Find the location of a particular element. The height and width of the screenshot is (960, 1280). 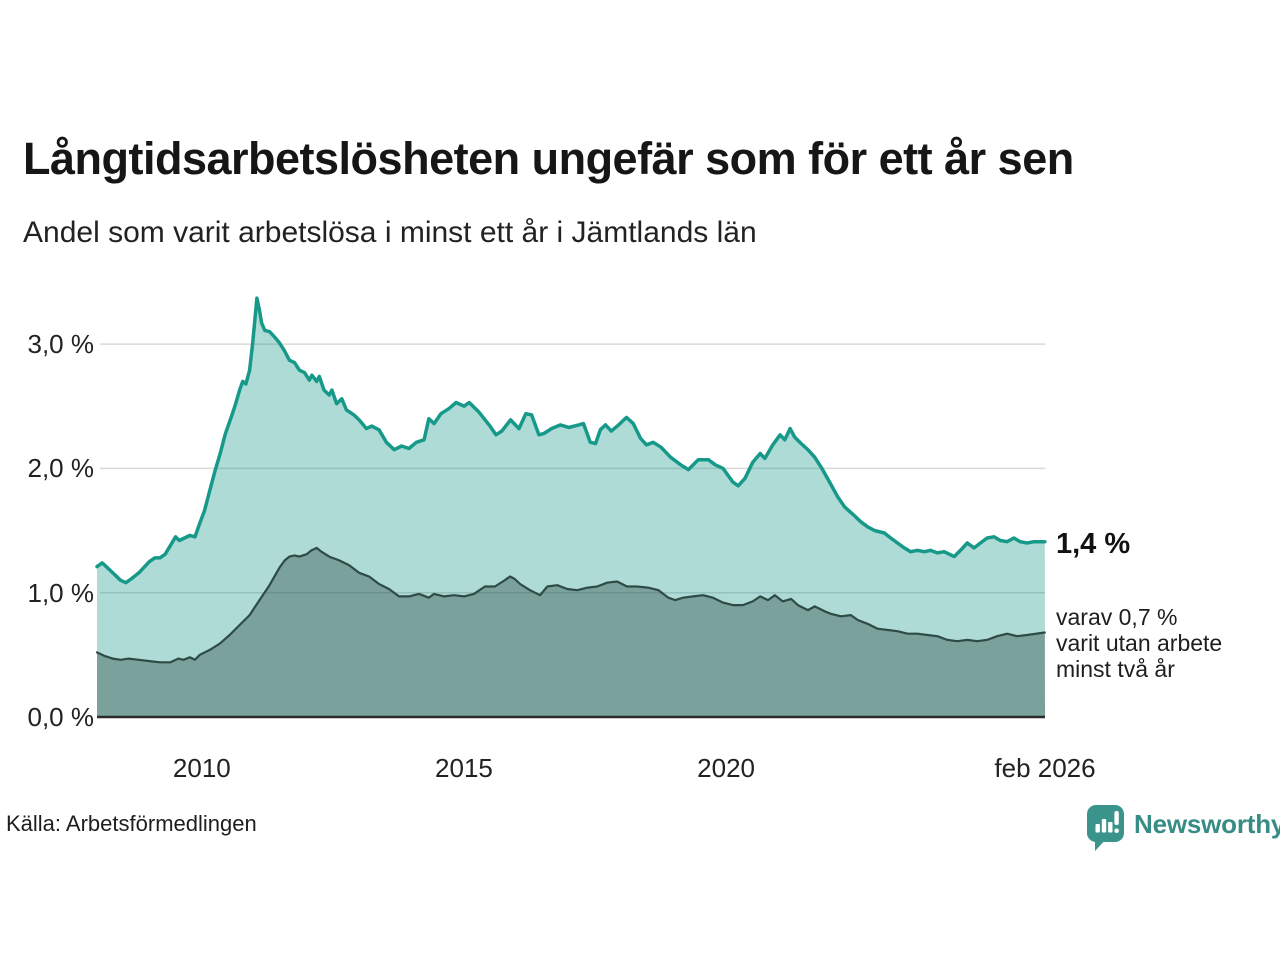

x-tick-label: feb 2026 is located at coordinates (1045, 768).